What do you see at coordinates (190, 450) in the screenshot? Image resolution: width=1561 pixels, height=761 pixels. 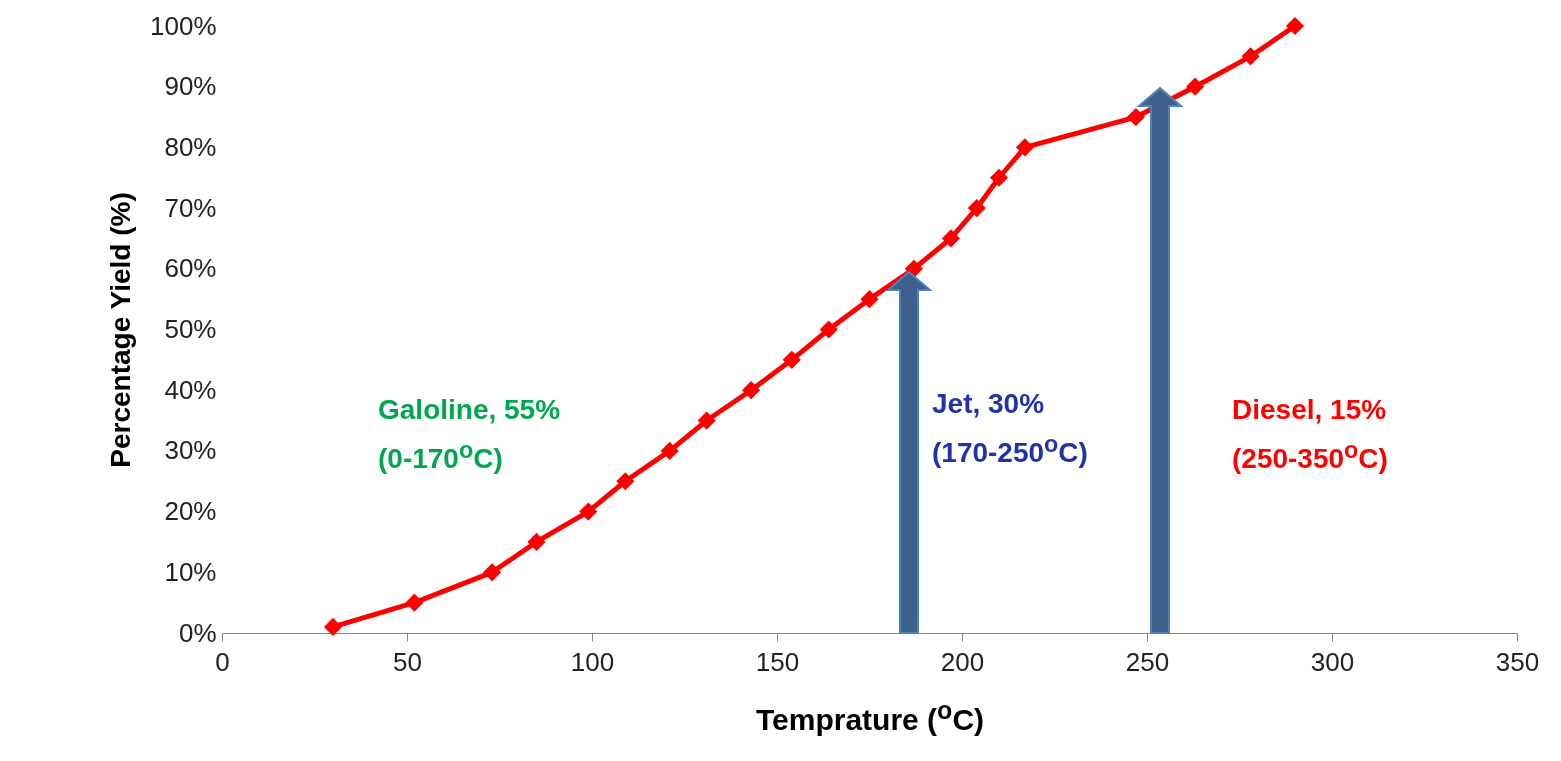 I see `y-tick-label: 30%` at bounding box center [190, 450].